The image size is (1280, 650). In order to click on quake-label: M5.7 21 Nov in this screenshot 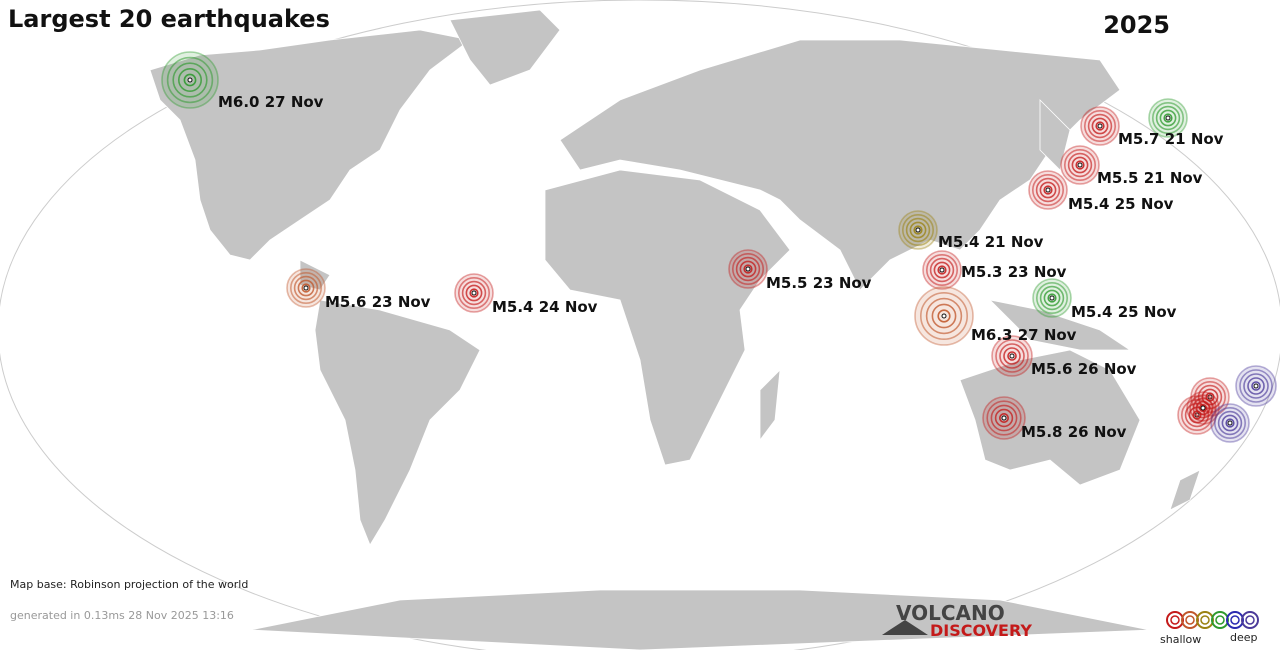, I will do `click(1171, 139)`.